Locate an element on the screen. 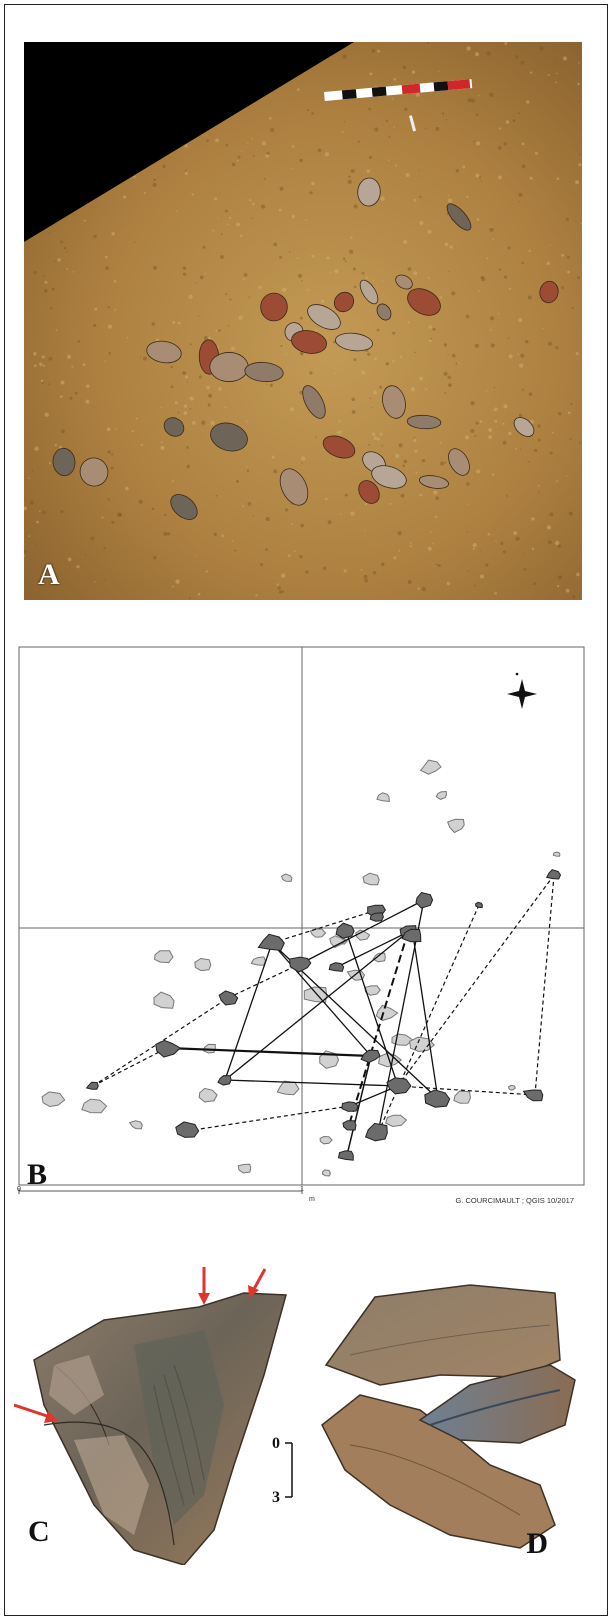 Image resolution: width=614 pixels, height=1620 pixels. scale-label-zero: 0 is located at coordinates (19, 1189).